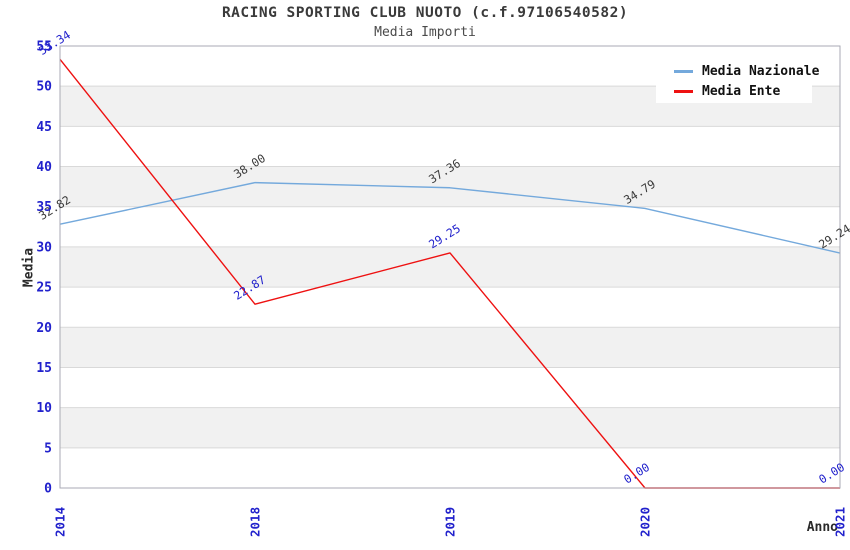 The image size is (850, 550). What do you see at coordinates (44, 47) in the screenshot?
I see `y-tick-label: 55` at bounding box center [44, 47].